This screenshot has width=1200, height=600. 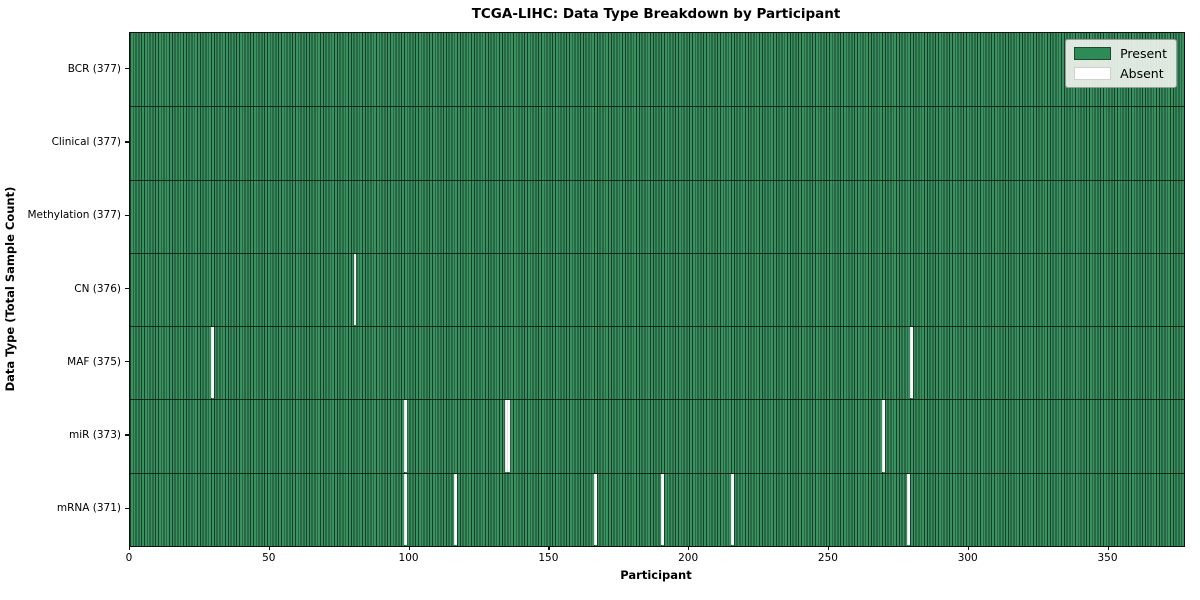 What do you see at coordinates (657, 142) in the screenshot?
I see `heatmap-row-clinical` at bounding box center [657, 142].